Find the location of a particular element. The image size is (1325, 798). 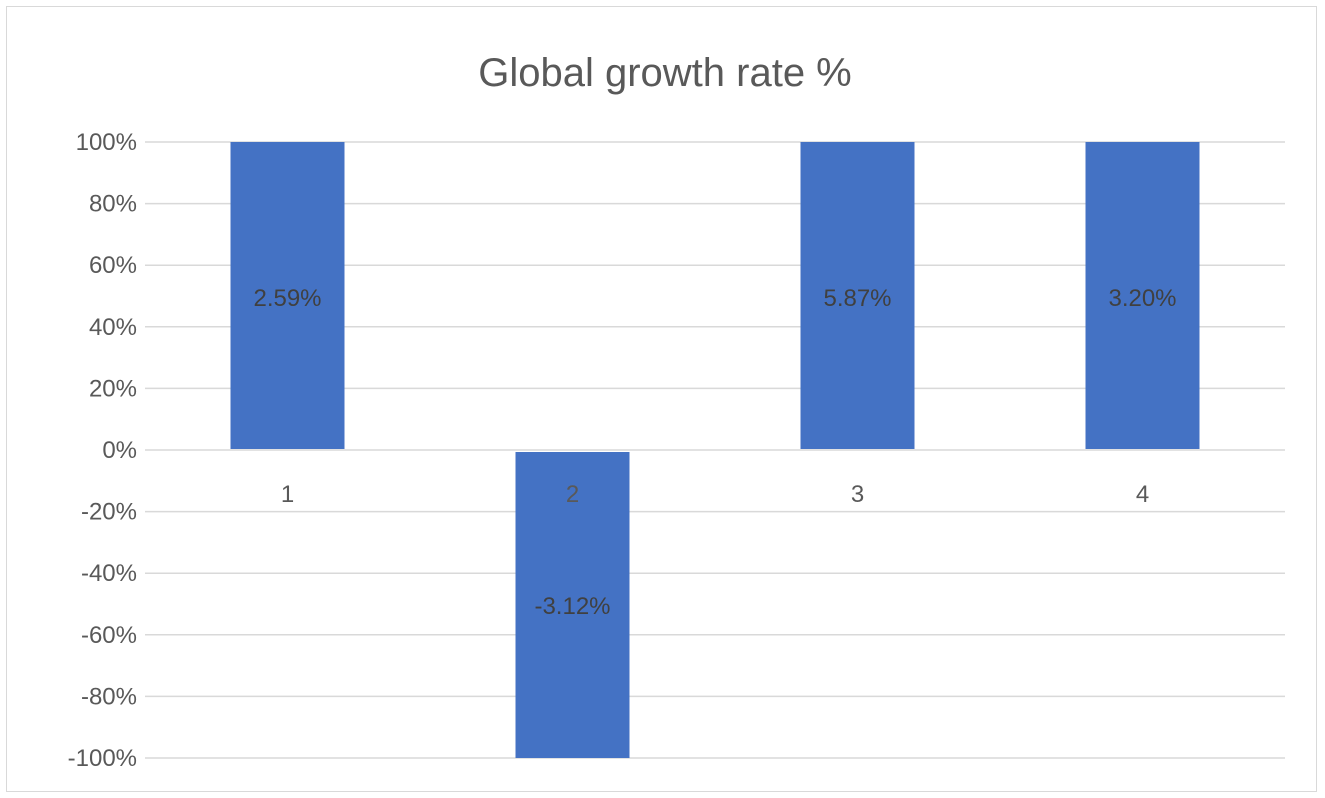

x-tick-label: 3 is located at coordinates (857, 494).